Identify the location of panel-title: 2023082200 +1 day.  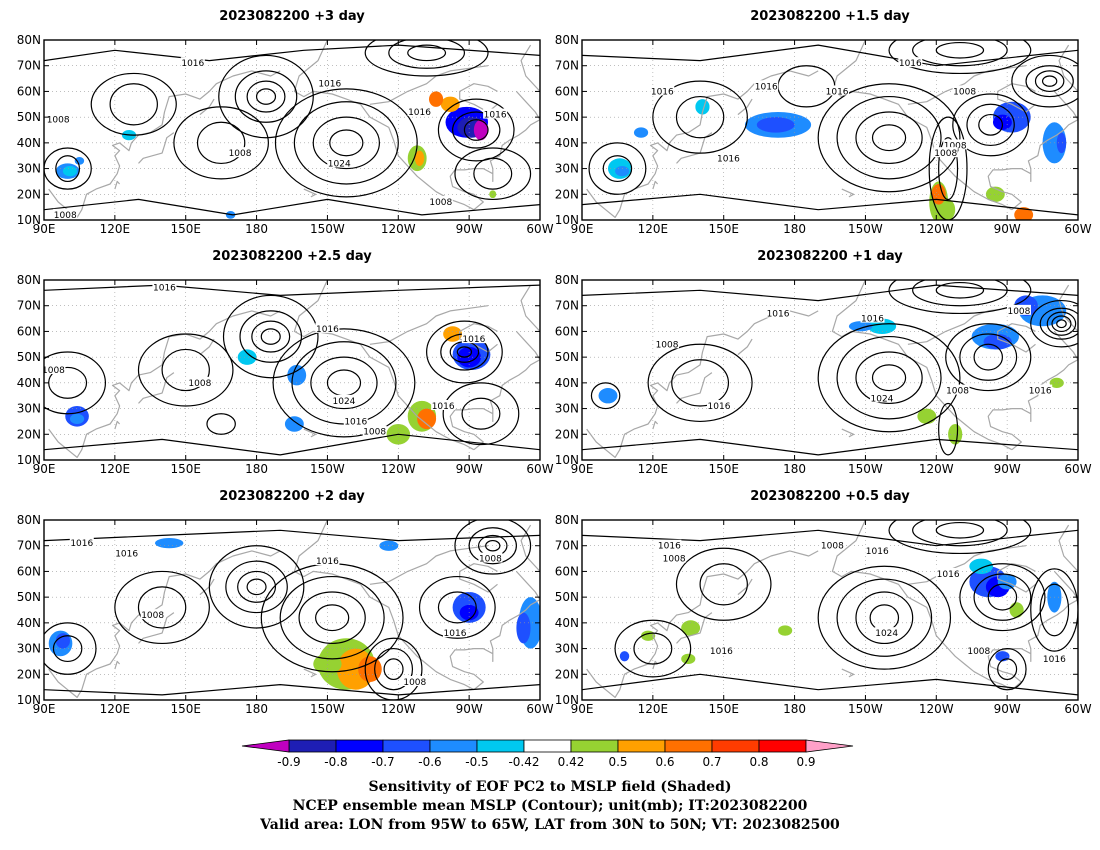
(830, 256).